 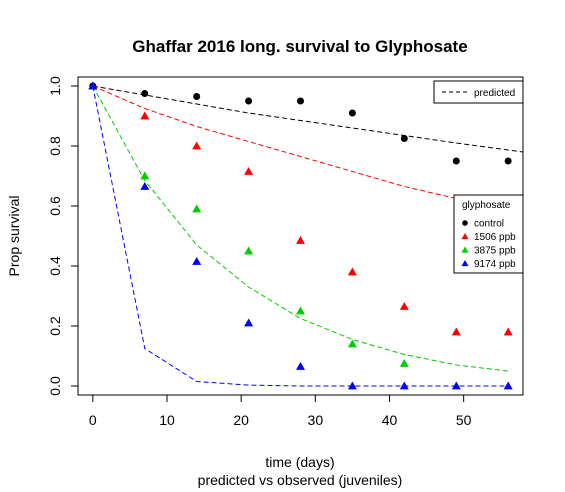 I want to click on legend-entry-label: 3875 ppb, so click(x=495, y=251).